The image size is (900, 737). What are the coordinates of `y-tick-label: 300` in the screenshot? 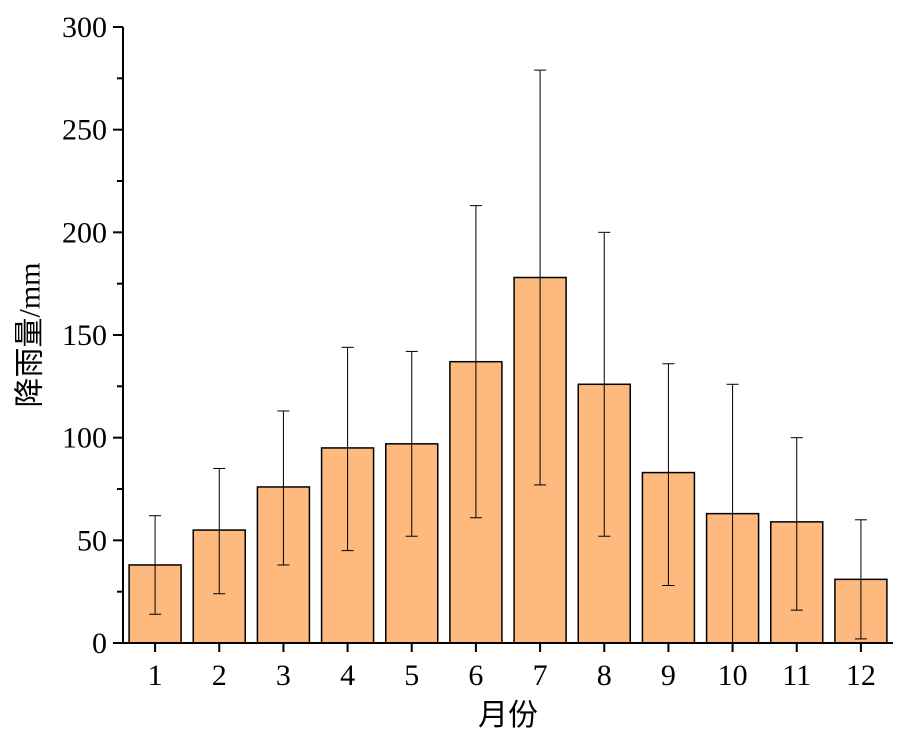 It's located at (84, 27).